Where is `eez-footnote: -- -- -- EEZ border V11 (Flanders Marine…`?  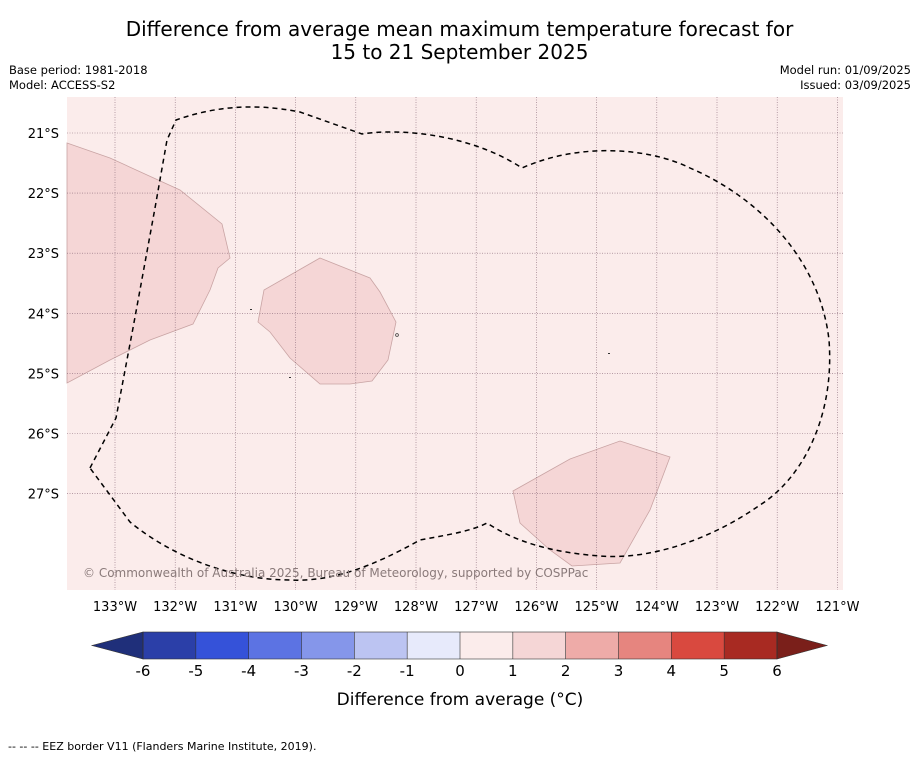
eez-footnote: -- -- -- EEZ border V11 (Flanders Marine… is located at coordinates (162, 746).